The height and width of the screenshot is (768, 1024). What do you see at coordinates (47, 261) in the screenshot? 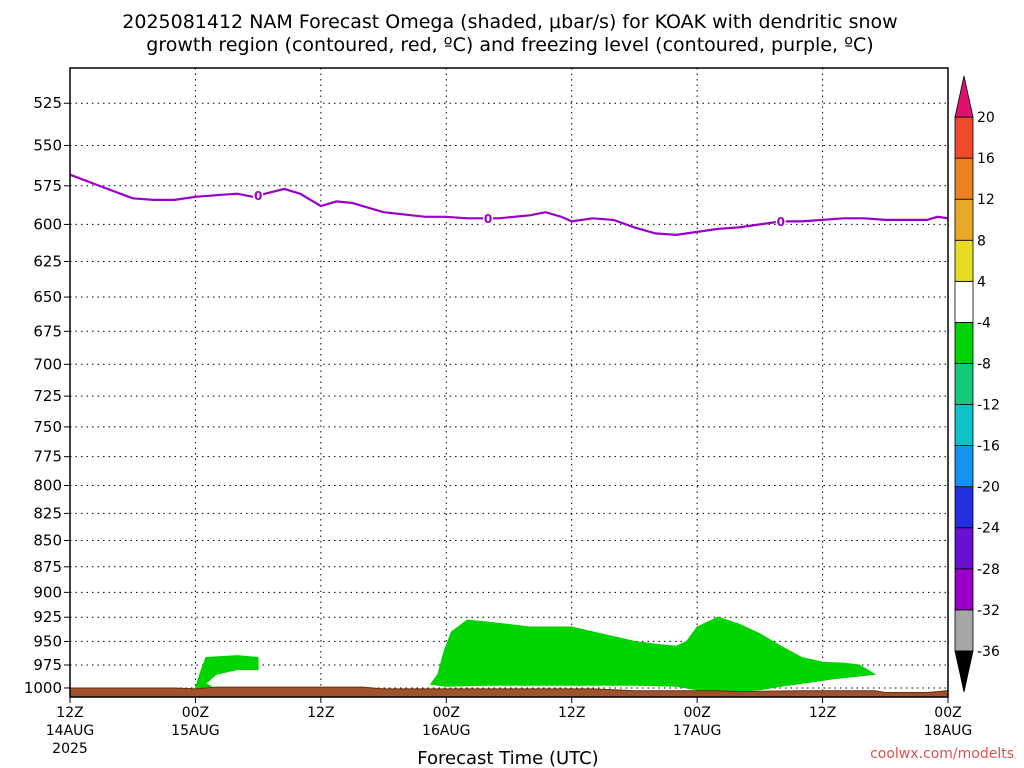
I see `y-tick-label: 625` at bounding box center [47, 261].